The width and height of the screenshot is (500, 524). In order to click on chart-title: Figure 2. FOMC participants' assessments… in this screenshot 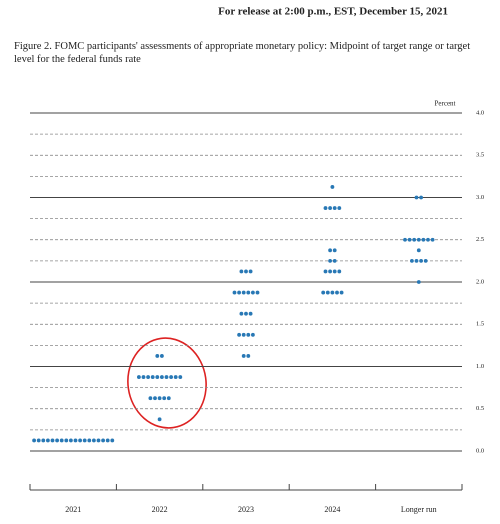, I will do `click(242, 53)`.